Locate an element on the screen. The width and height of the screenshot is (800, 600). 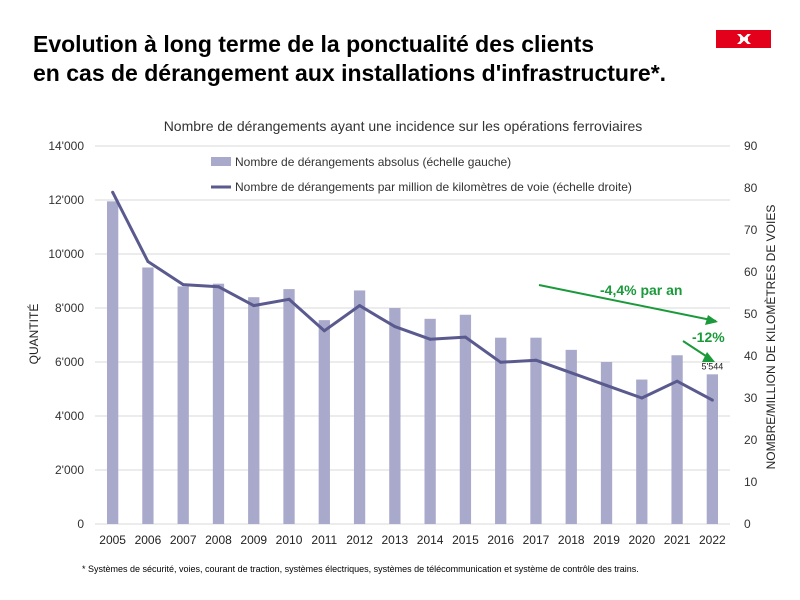
data-label-2022: 5'544 is located at coordinates (712, 366).